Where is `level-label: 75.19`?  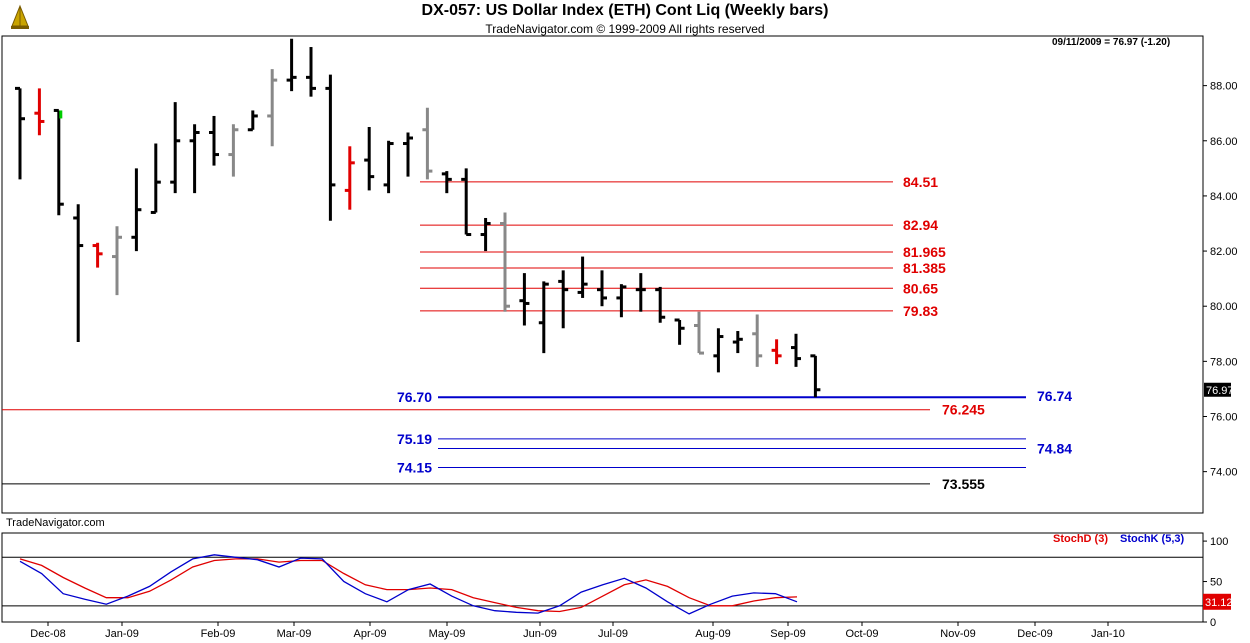
level-label: 75.19 is located at coordinates (414, 439).